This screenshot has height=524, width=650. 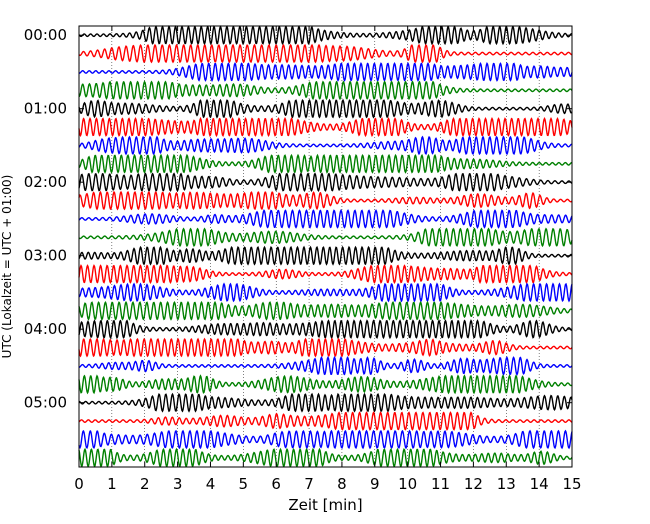 I want to click on x-tick-label: 0, so click(x=79, y=484).